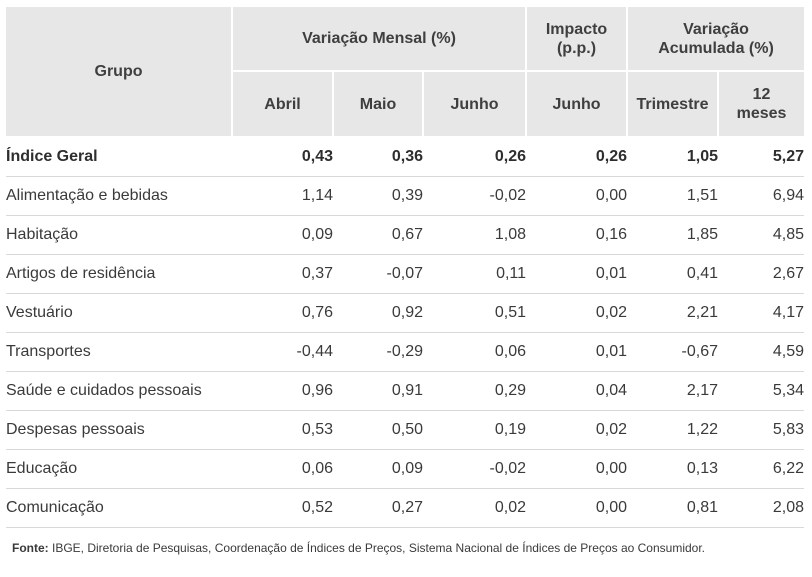  I want to click on cell-doze-meses: 5,83, so click(761, 430).